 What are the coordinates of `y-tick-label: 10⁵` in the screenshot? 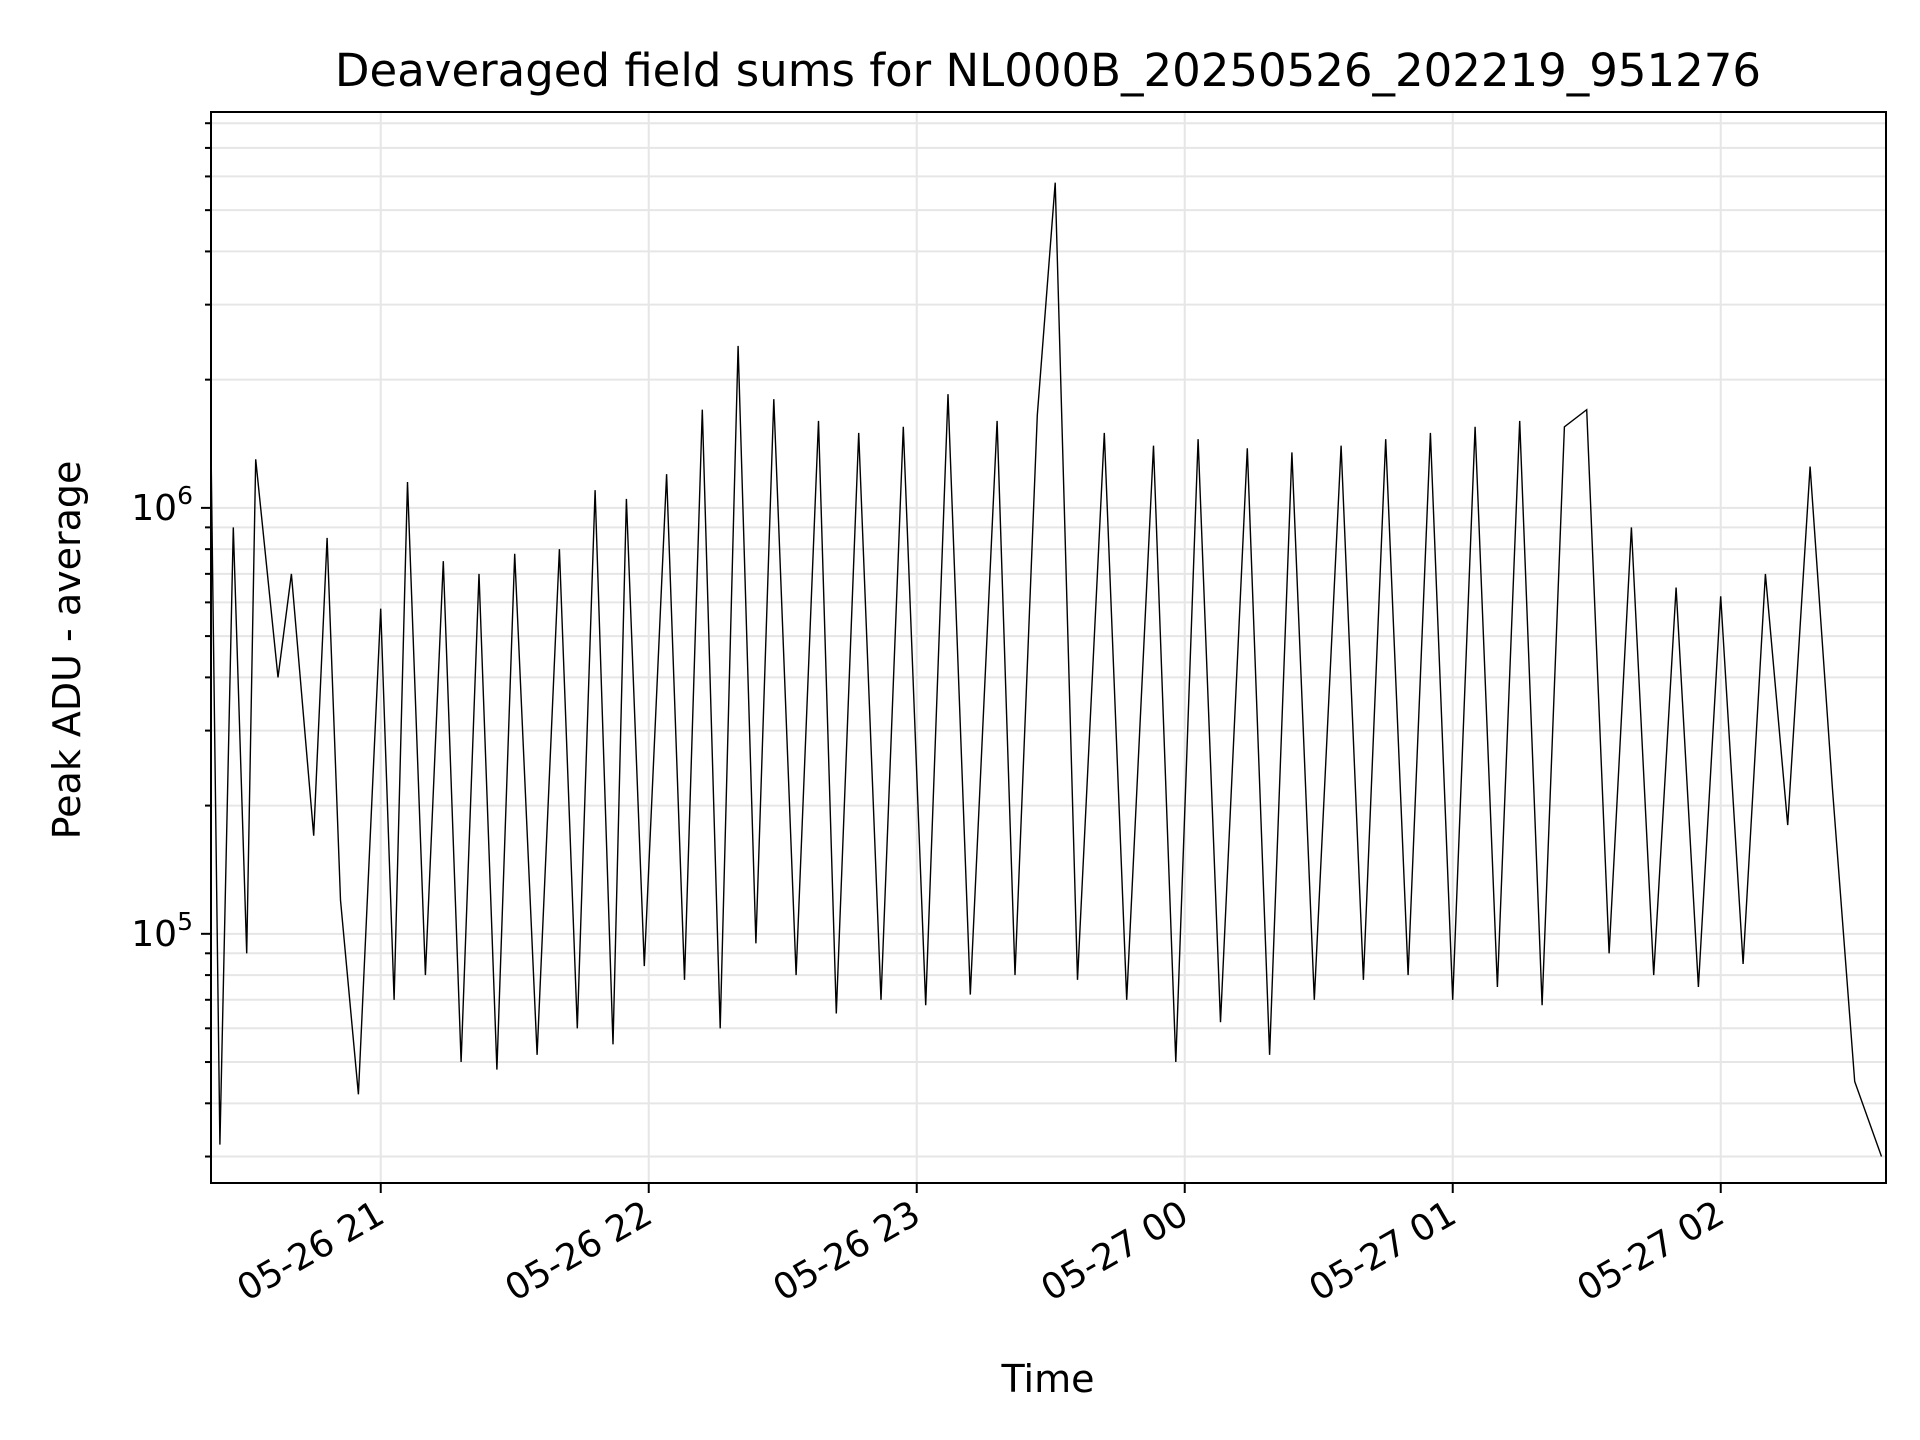 It's located at (162, 931).